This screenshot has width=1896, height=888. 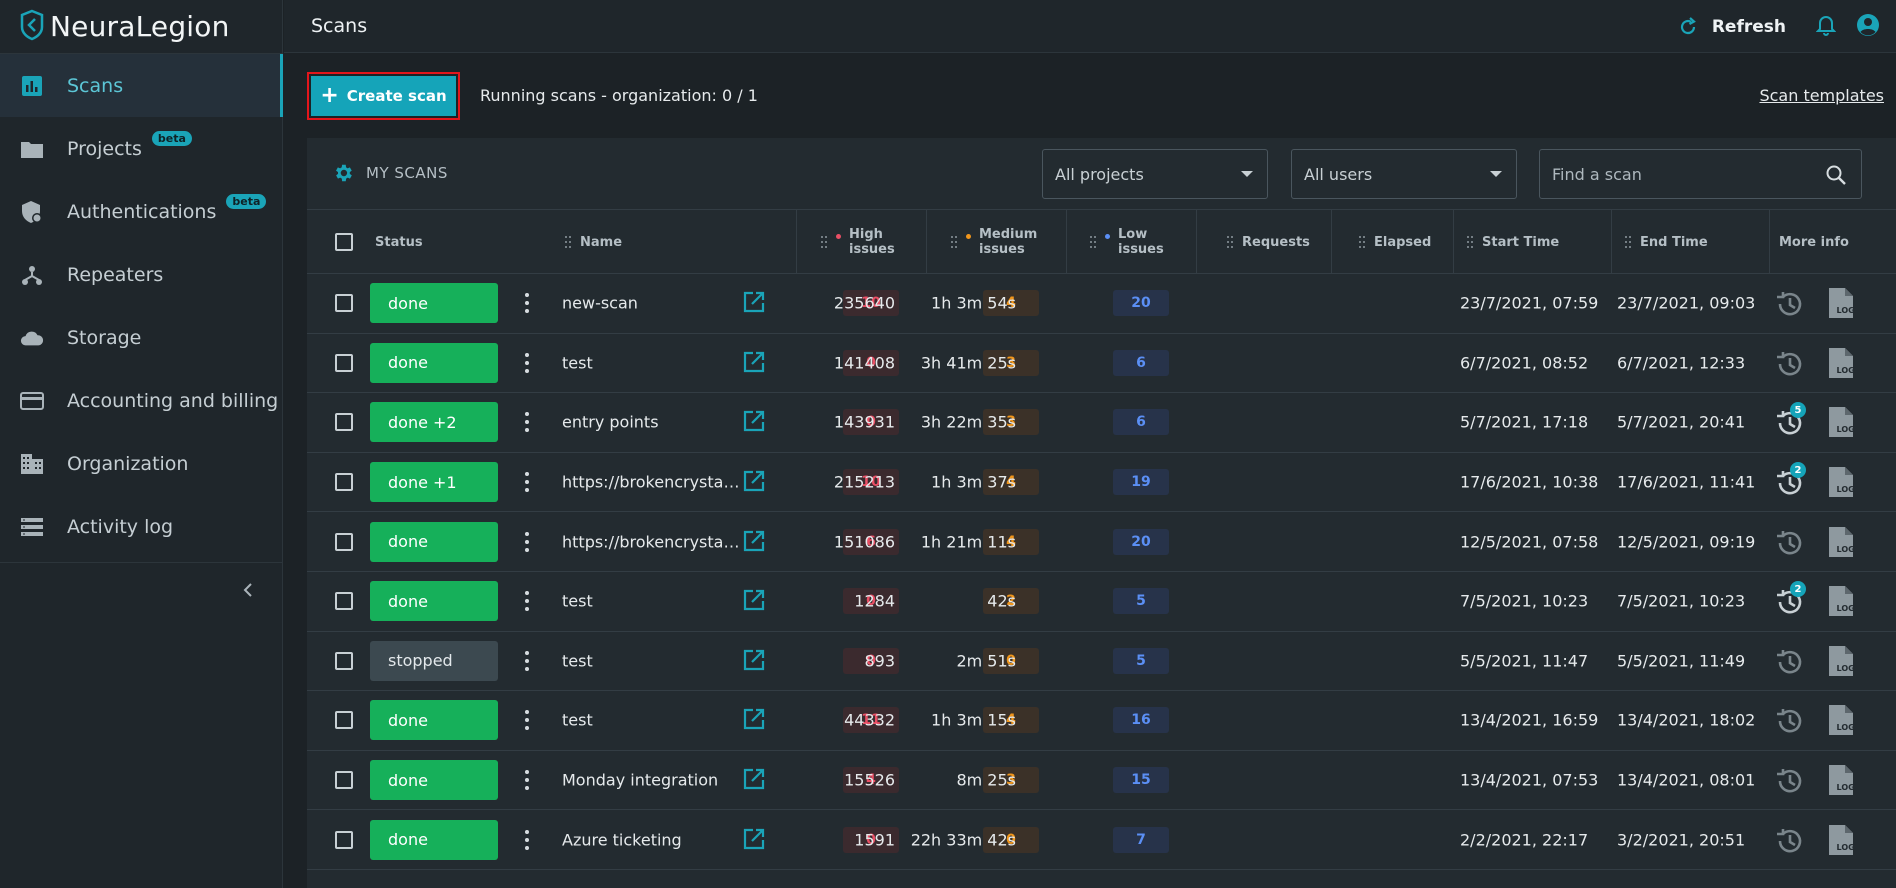 I want to click on column-name: Name, so click(x=593, y=242).